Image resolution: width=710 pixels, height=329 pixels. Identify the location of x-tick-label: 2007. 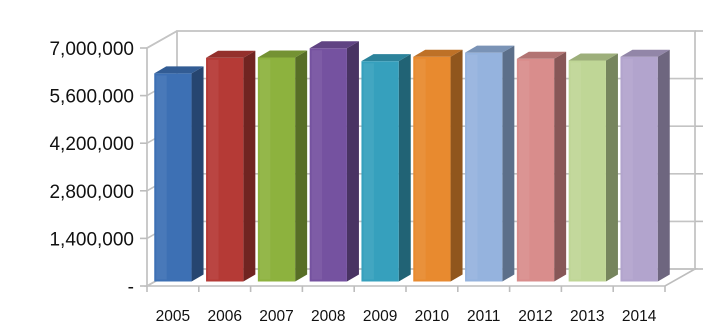
(276, 316).